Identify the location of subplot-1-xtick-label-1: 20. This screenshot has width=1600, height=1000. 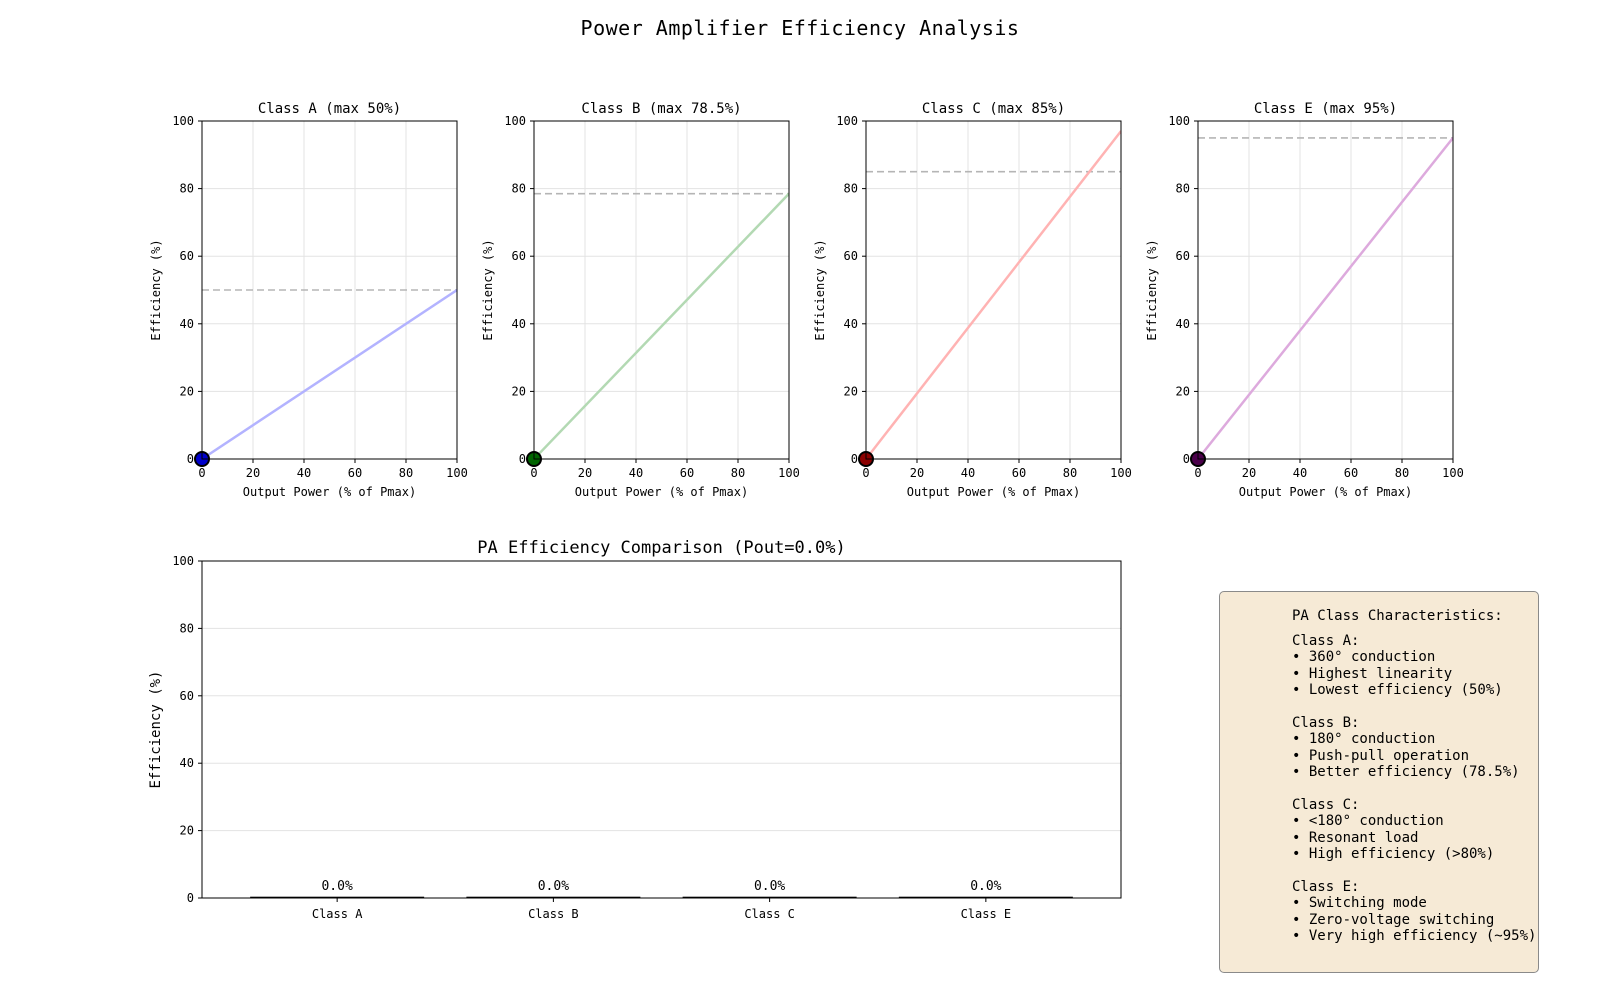
(253, 473).